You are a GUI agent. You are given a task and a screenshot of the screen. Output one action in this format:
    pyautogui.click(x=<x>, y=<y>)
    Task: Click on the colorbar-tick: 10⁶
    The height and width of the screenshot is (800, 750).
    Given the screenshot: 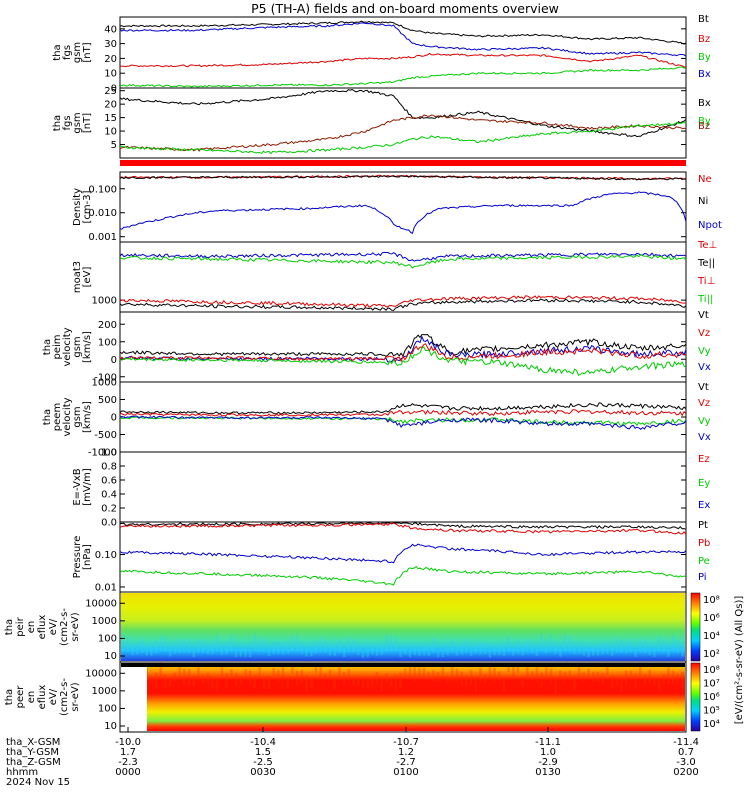 What is the action you would take?
    pyautogui.click(x=711, y=618)
    